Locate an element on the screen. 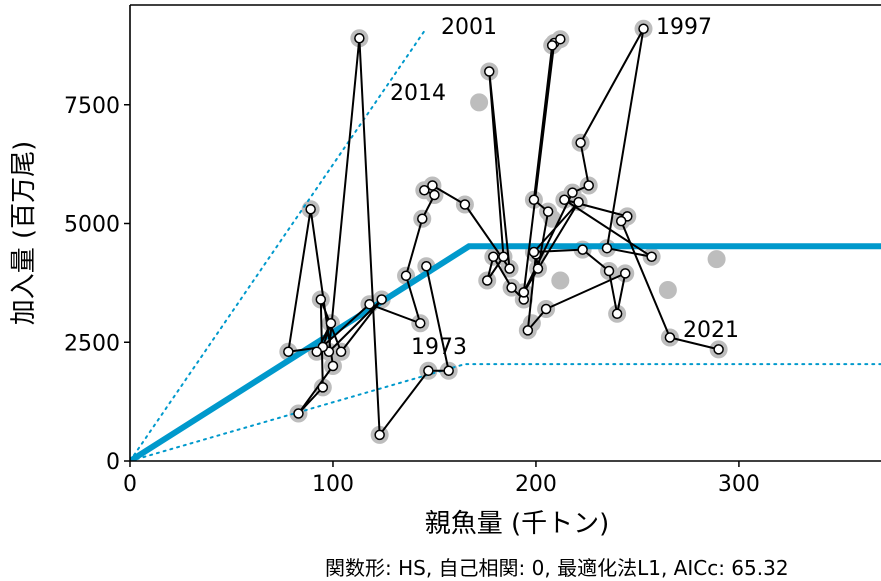 This screenshot has width=881, height=581. x-axis-title: 親魚量 (千トン) is located at coordinates (517, 524).